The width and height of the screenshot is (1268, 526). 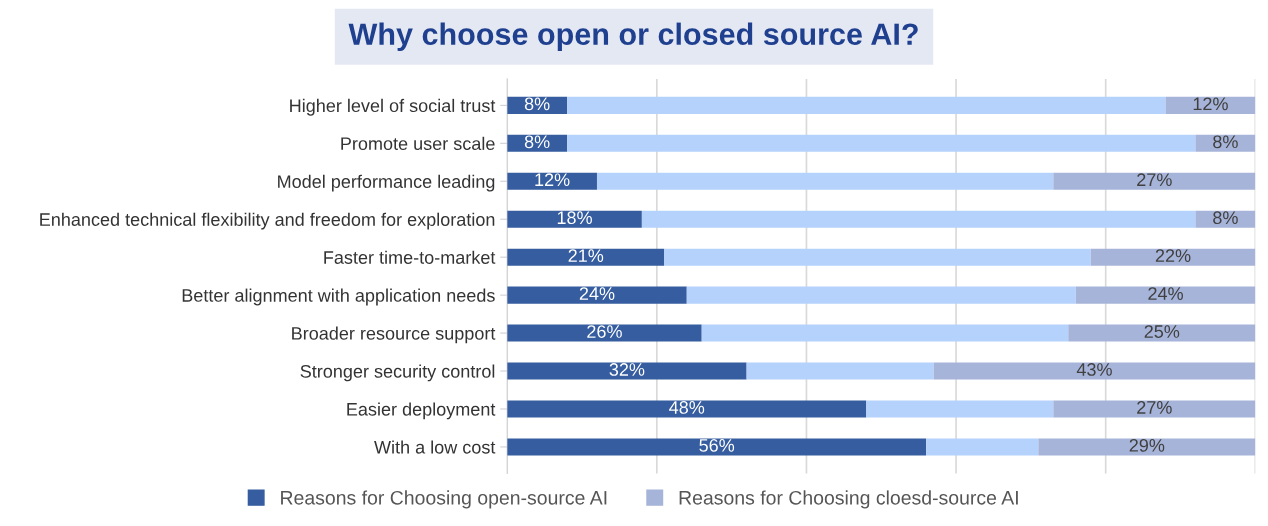 I want to click on y-tick-label: Stronger security control, so click(x=397, y=373).